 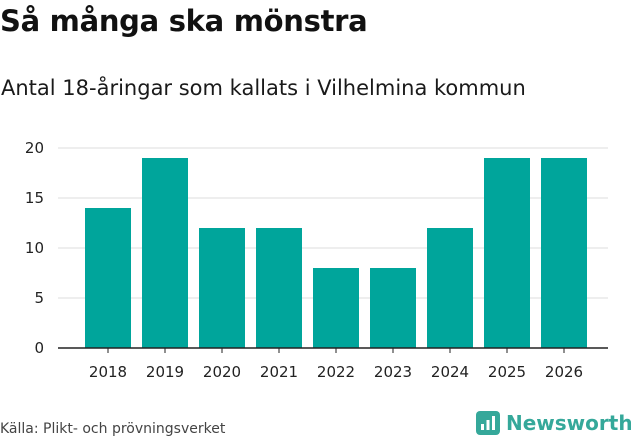 I want to click on x-tick-label: 2025, so click(x=507, y=372).